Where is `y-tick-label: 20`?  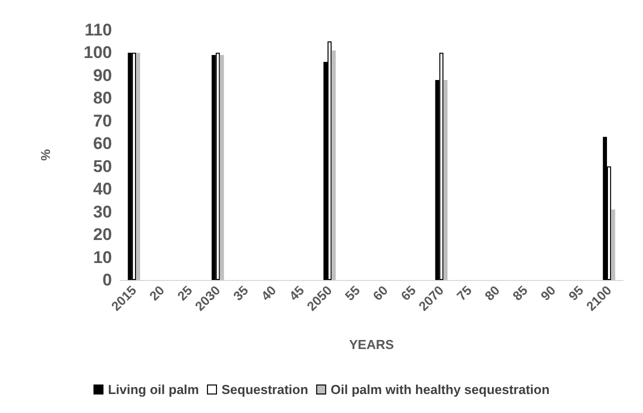 y-tick-label: 20 is located at coordinates (102, 234).